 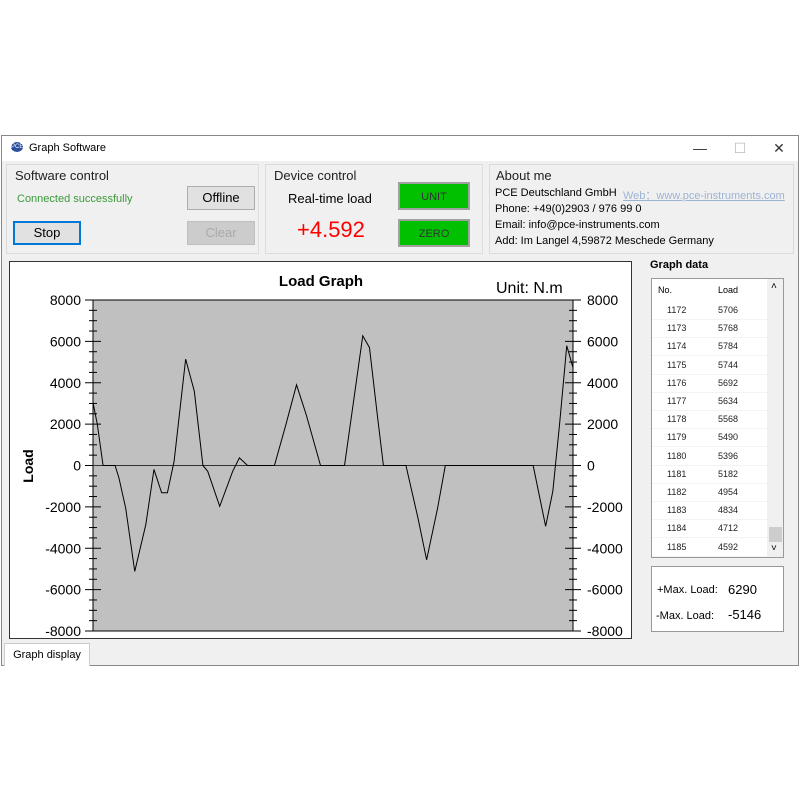 I want to click on maximize-button: ☐, so click(x=740, y=148).